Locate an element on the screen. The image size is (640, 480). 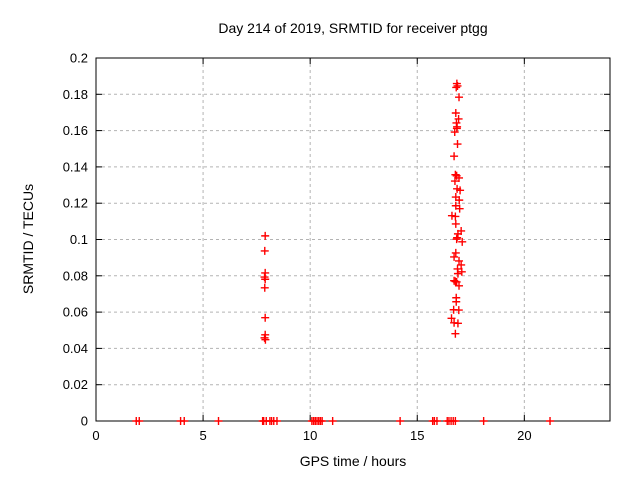
y-tick-label: 0.04 is located at coordinates (75, 348).